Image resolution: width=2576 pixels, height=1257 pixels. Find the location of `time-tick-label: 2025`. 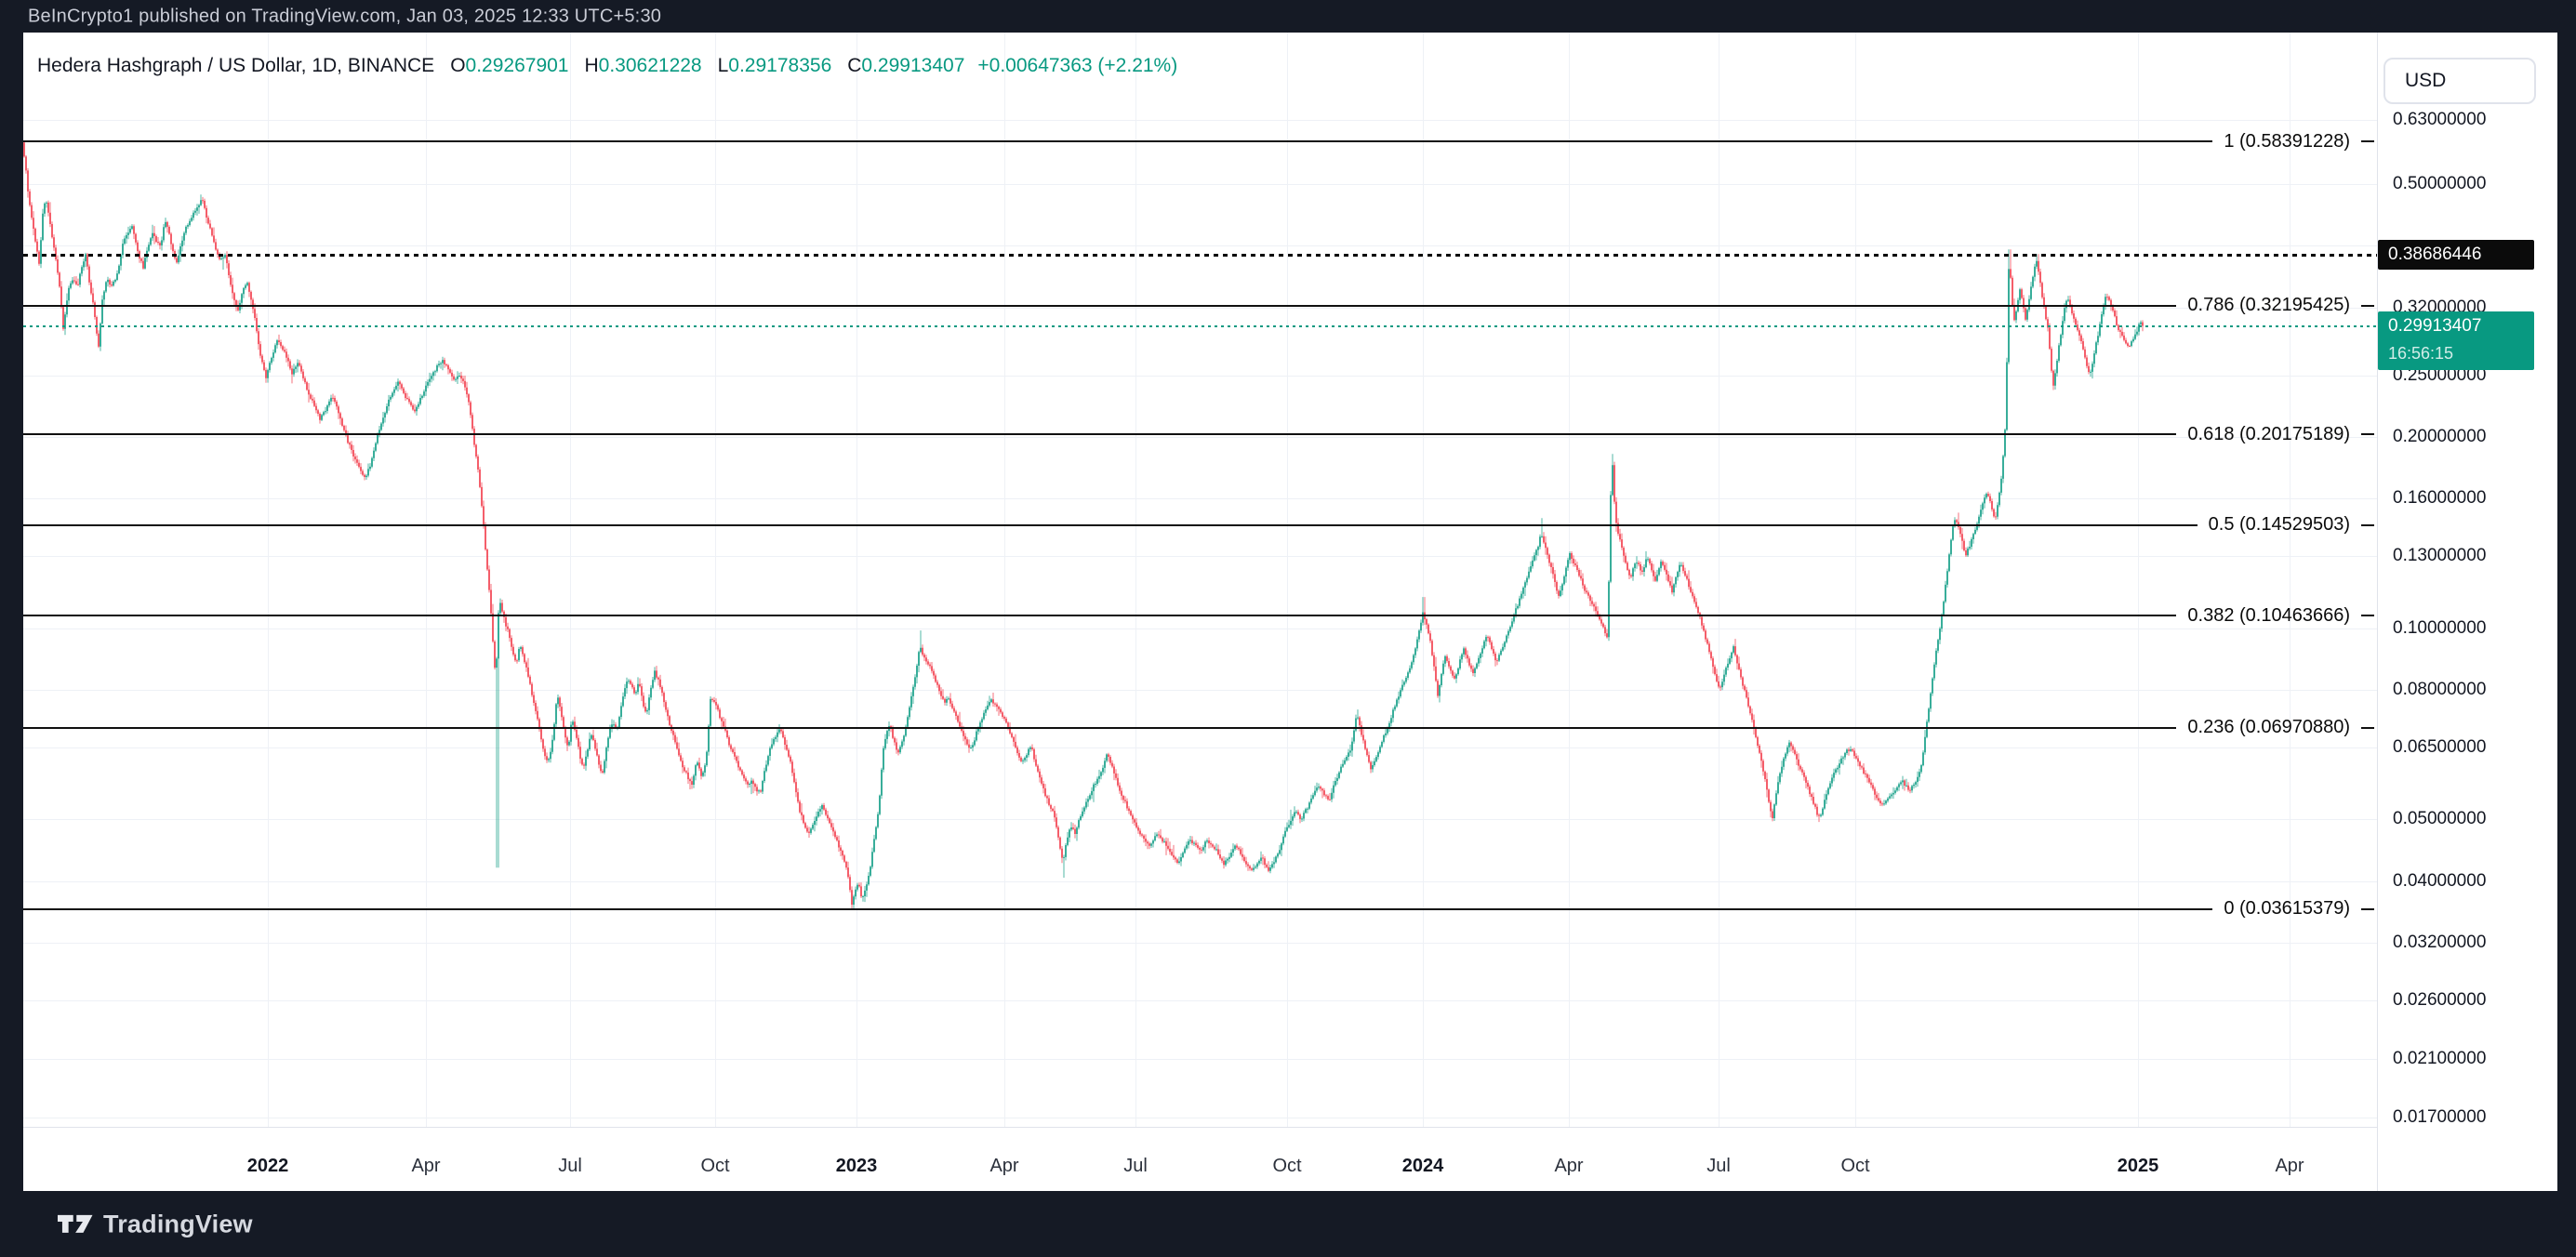

time-tick-label: 2025 is located at coordinates (2138, 1166).